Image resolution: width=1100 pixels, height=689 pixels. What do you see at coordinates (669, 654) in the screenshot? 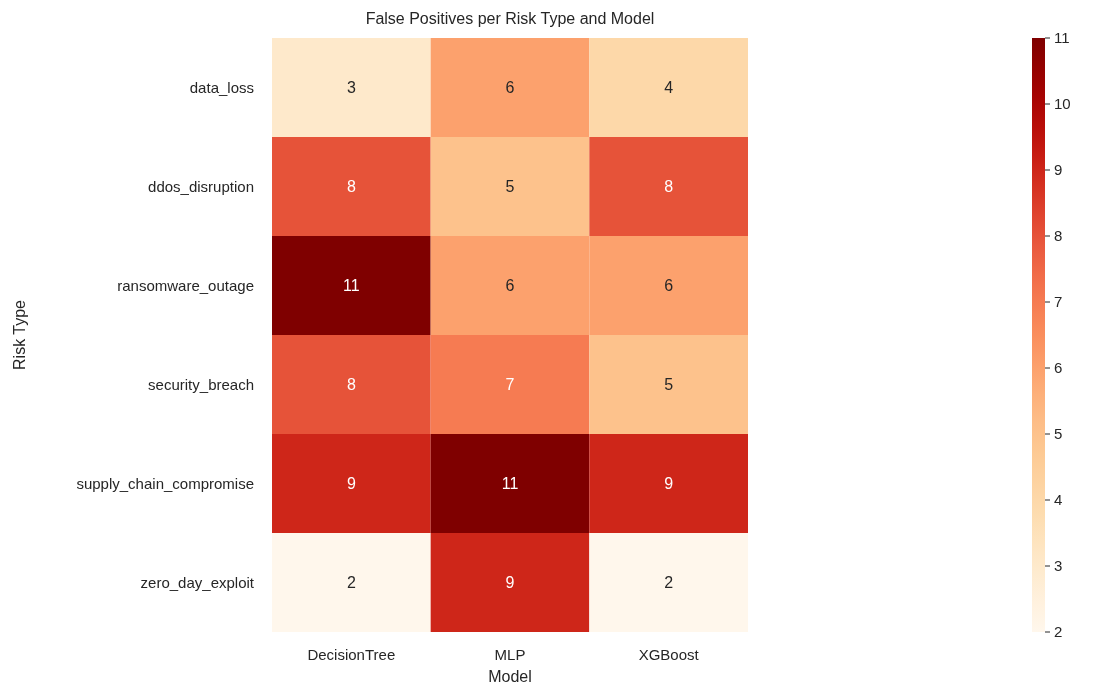
I see `x-tick-label: XGBoost` at bounding box center [669, 654].